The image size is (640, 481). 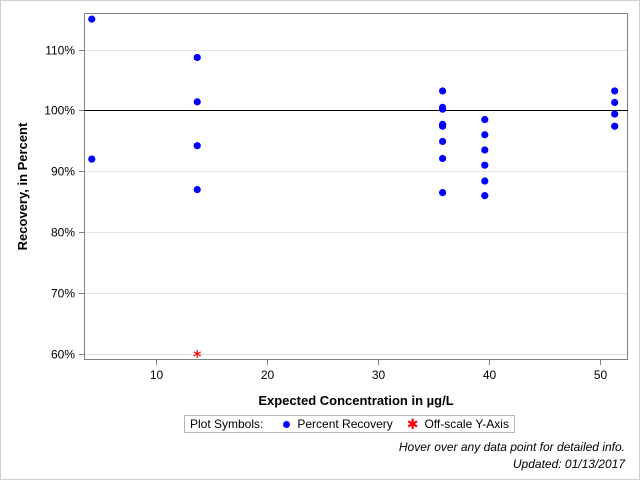 What do you see at coordinates (287, 424) in the screenshot?
I see `circle-marker-icon` at bounding box center [287, 424].